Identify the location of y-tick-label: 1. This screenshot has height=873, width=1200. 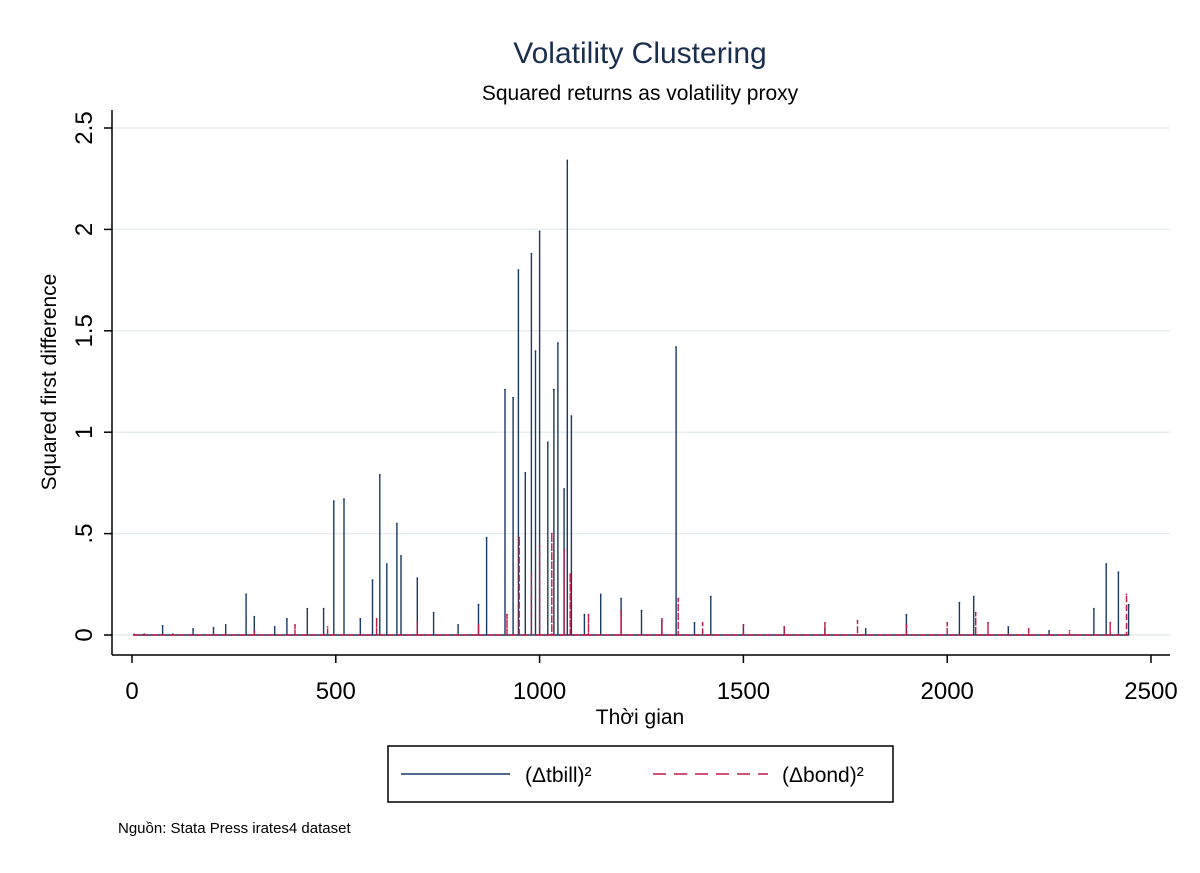
(84, 432).